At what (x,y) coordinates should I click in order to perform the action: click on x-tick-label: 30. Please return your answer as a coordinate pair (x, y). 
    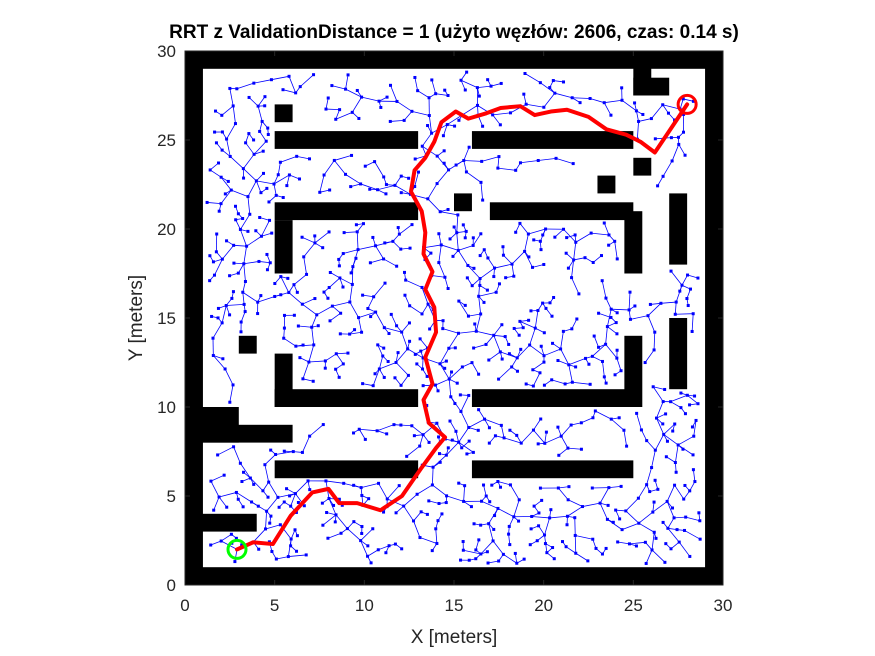
    Looking at the image, I should click on (723, 605).